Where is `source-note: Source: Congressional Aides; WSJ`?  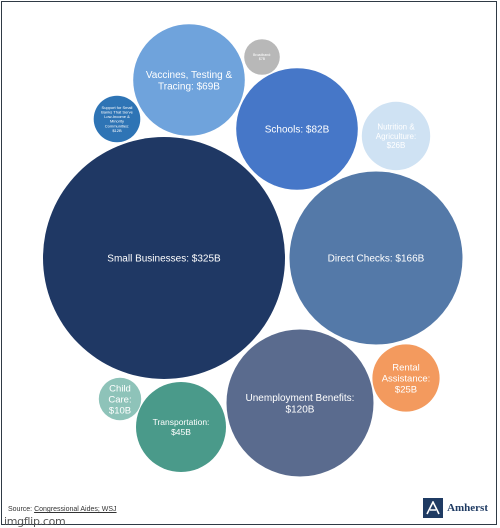
source-note: Source: Congressional Aides; WSJ is located at coordinates (62, 509).